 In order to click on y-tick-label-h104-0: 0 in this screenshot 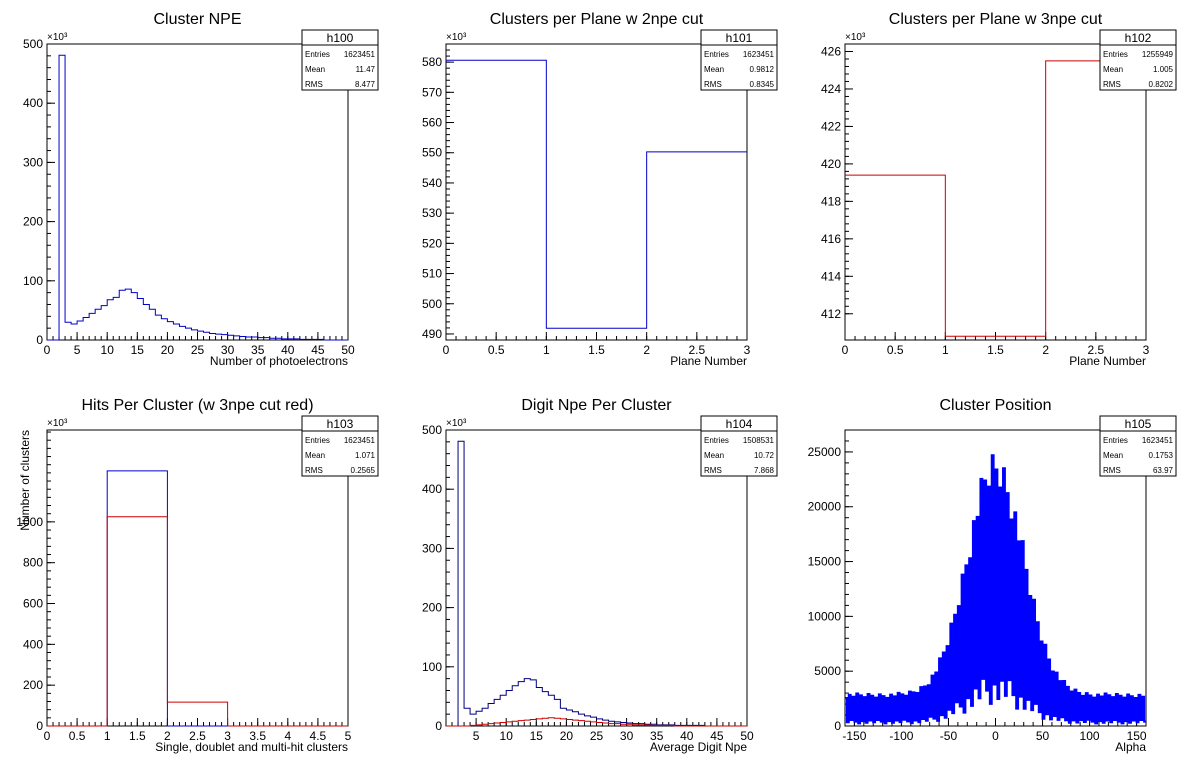, I will do `click(438, 726)`.